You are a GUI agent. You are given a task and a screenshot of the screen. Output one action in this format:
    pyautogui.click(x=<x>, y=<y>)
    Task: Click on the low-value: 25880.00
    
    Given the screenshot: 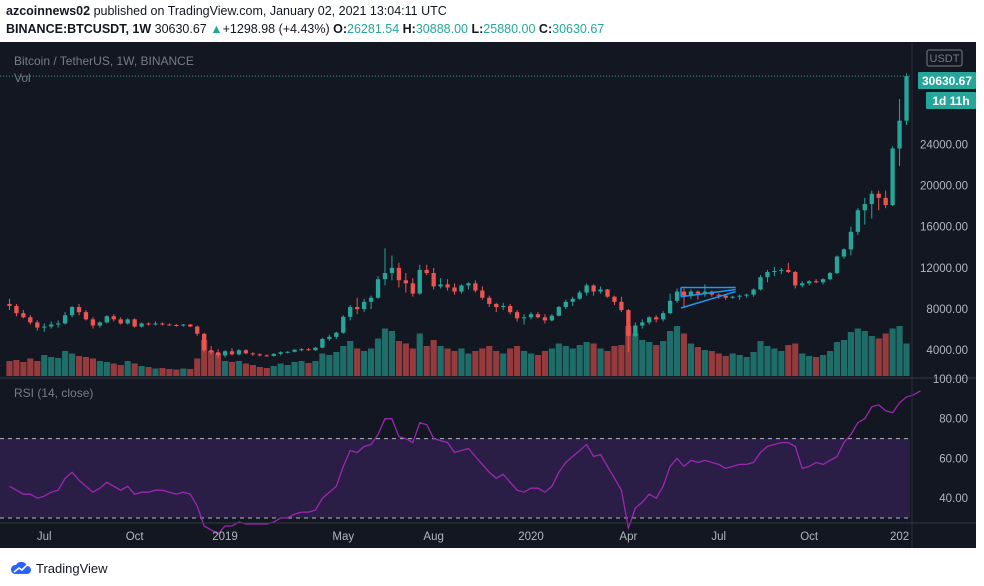 What is the action you would take?
    pyautogui.click(x=509, y=29)
    